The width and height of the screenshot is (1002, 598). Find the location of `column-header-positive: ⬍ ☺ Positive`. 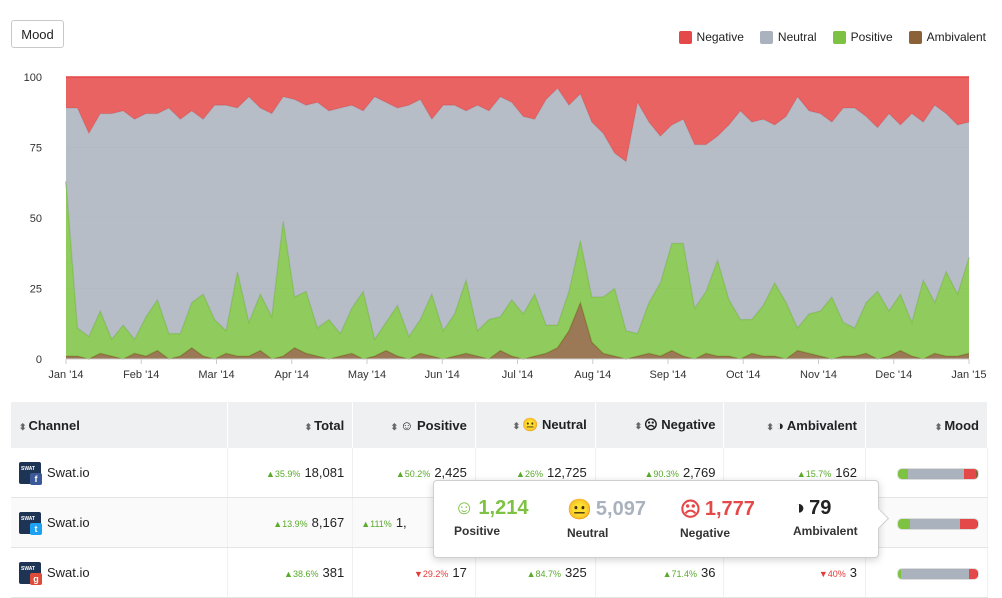

column-header-positive: ⬍ ☺ Positive is located at coordinates (414, 425).